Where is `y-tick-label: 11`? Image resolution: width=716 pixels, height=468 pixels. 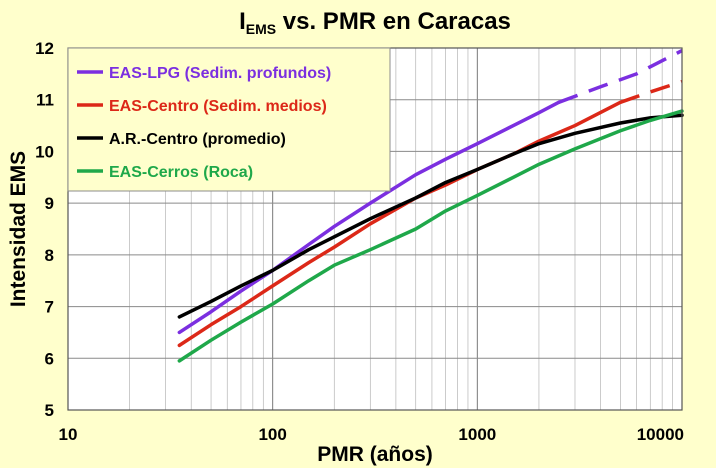
y-tick-label: 11 is located at coordinates (45, 100).